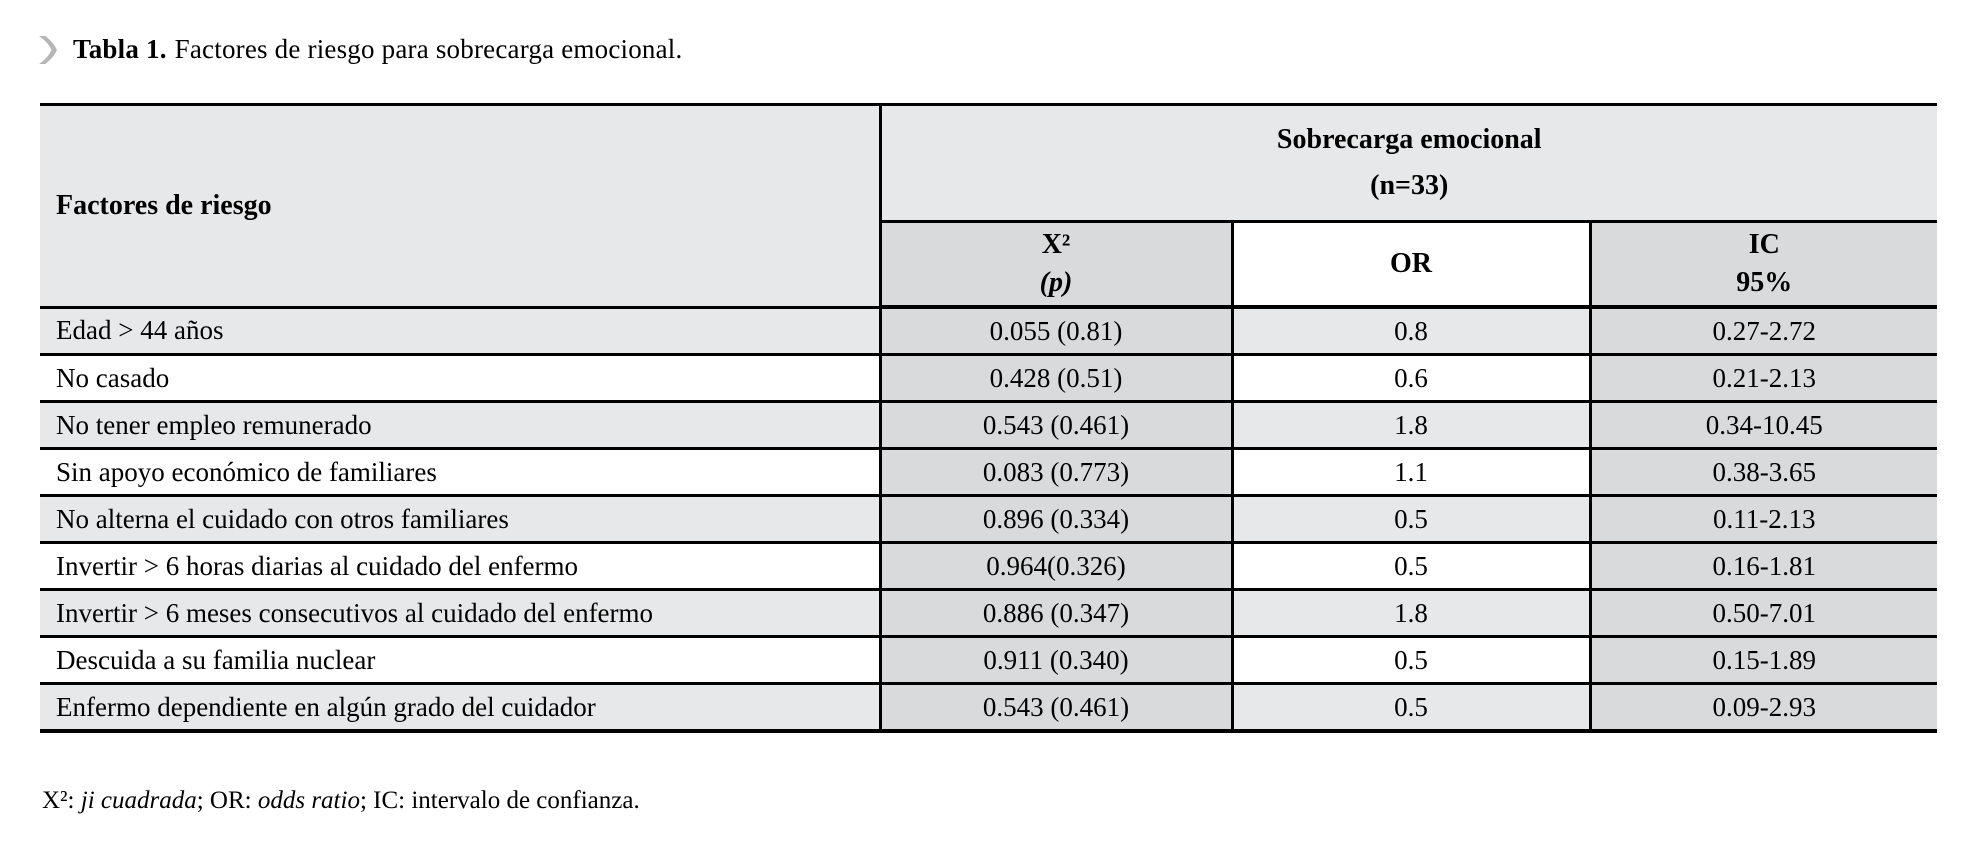  What do you see at coordinates (1764, 565) in the screenshot?
I see `ic-cell: 0.16-1.81` at bounding box center [1764, 565].